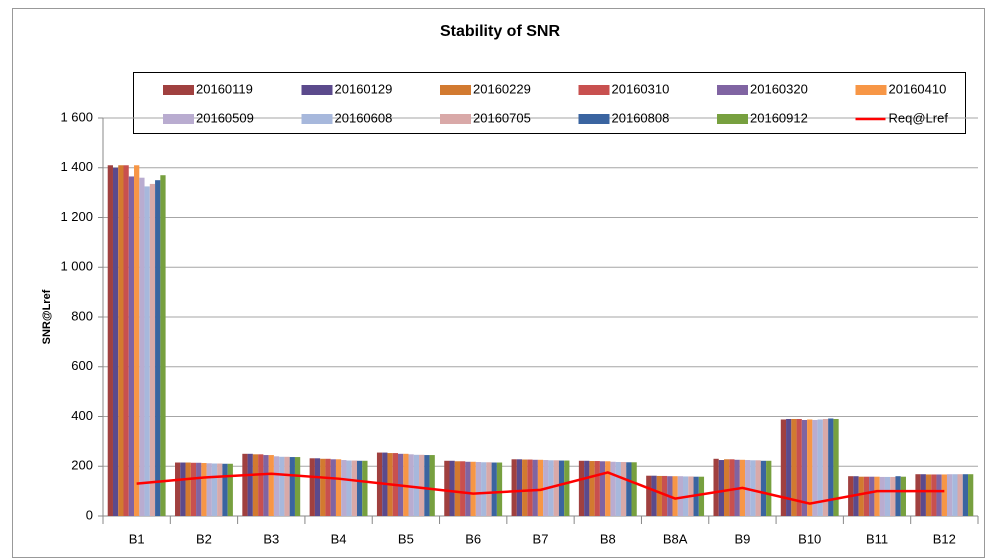  I want to click on y-tick-label: 1 600, so click(76, 116).